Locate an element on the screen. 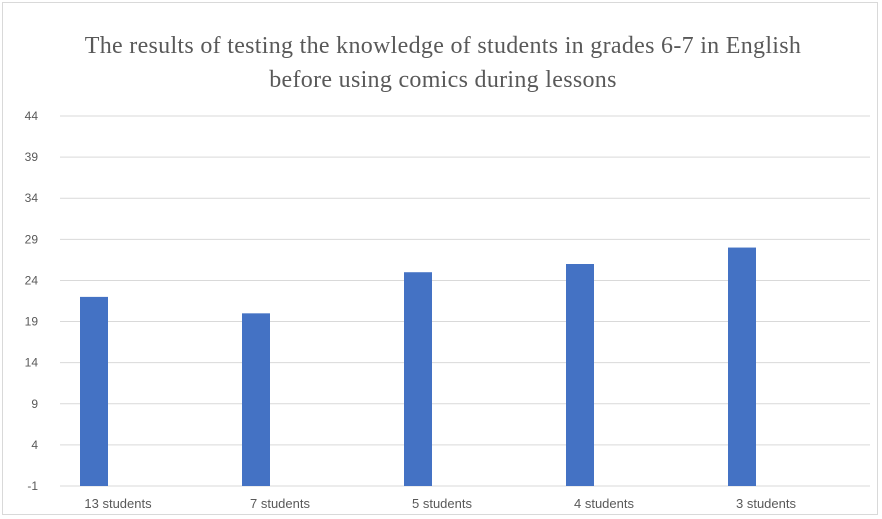  x-tick-label: 13 students is located at coordinates (118, 503).